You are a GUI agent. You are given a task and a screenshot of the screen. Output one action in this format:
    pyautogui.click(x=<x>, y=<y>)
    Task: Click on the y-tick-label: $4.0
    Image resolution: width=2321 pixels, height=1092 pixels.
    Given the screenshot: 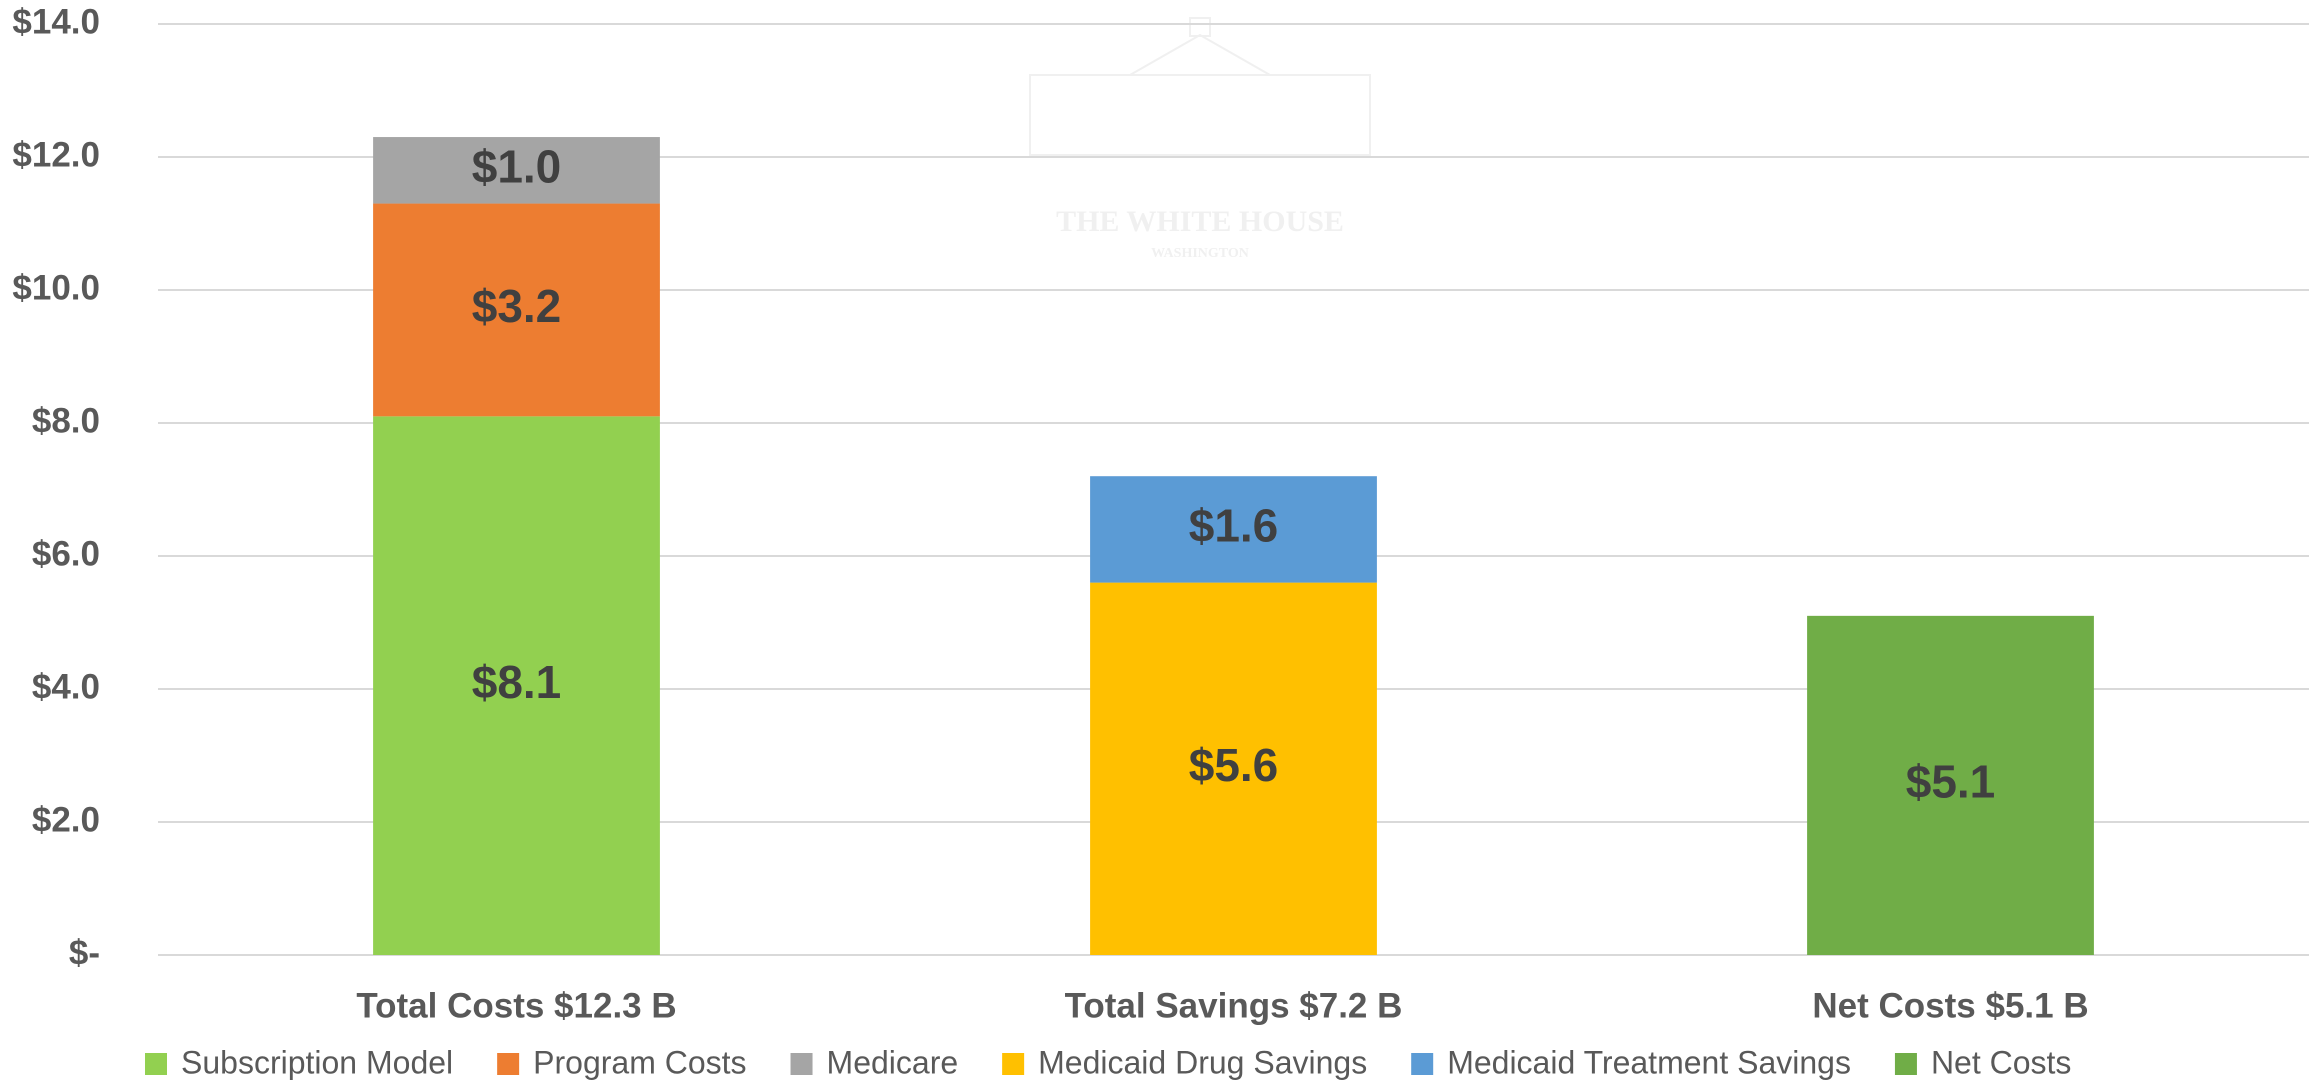 What is the action you would take?
    pyautogui.click(x=66, y=686)
    